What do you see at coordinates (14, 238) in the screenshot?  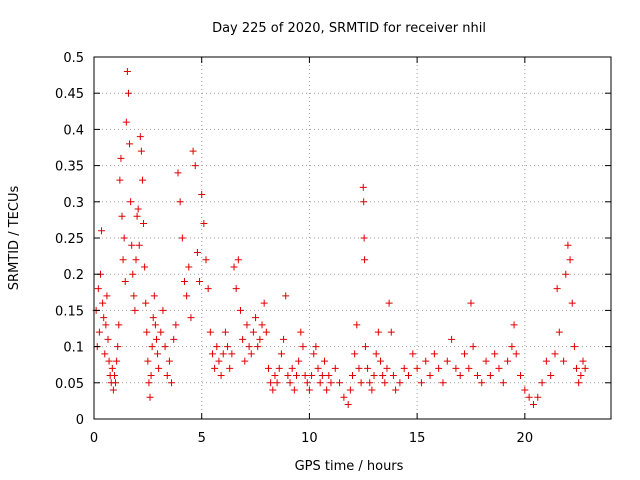 I see `y-axis-label: SRMTID / TECUs` at bounding box center [14, 238].